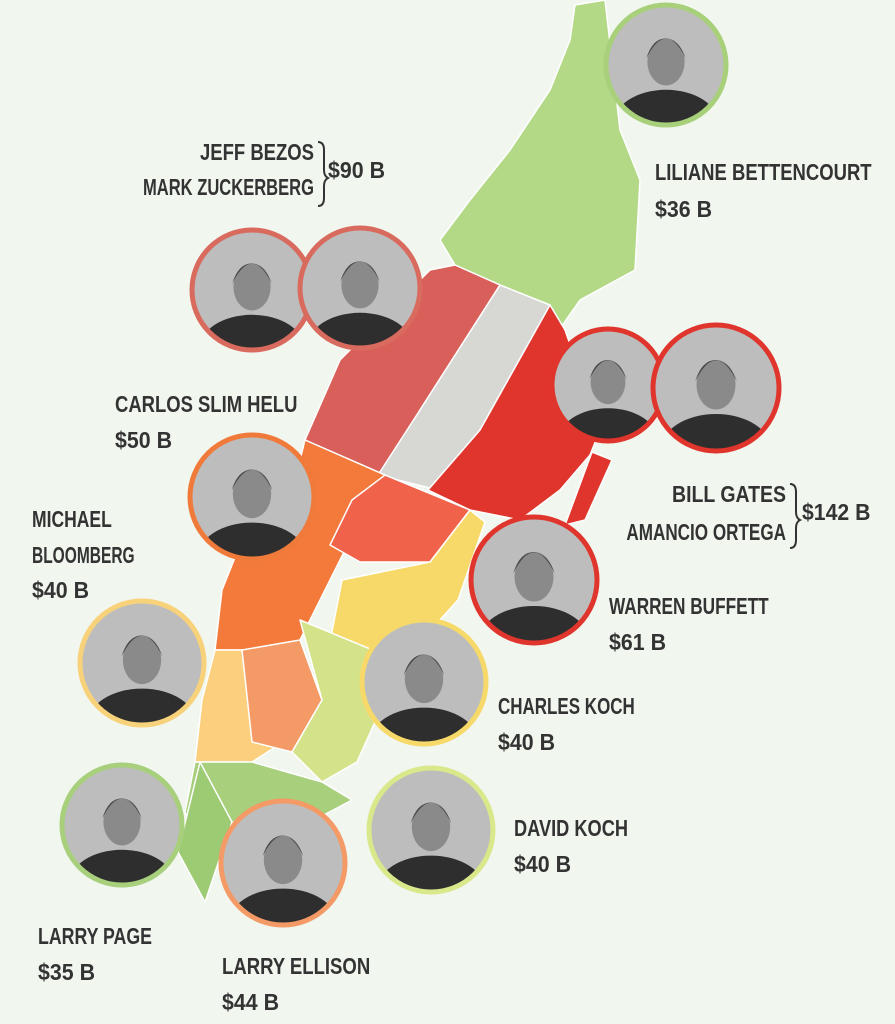  Describe the element at coordinates (72, 519) in the screenshot. I see `person-name: MICHAEL` at that location.